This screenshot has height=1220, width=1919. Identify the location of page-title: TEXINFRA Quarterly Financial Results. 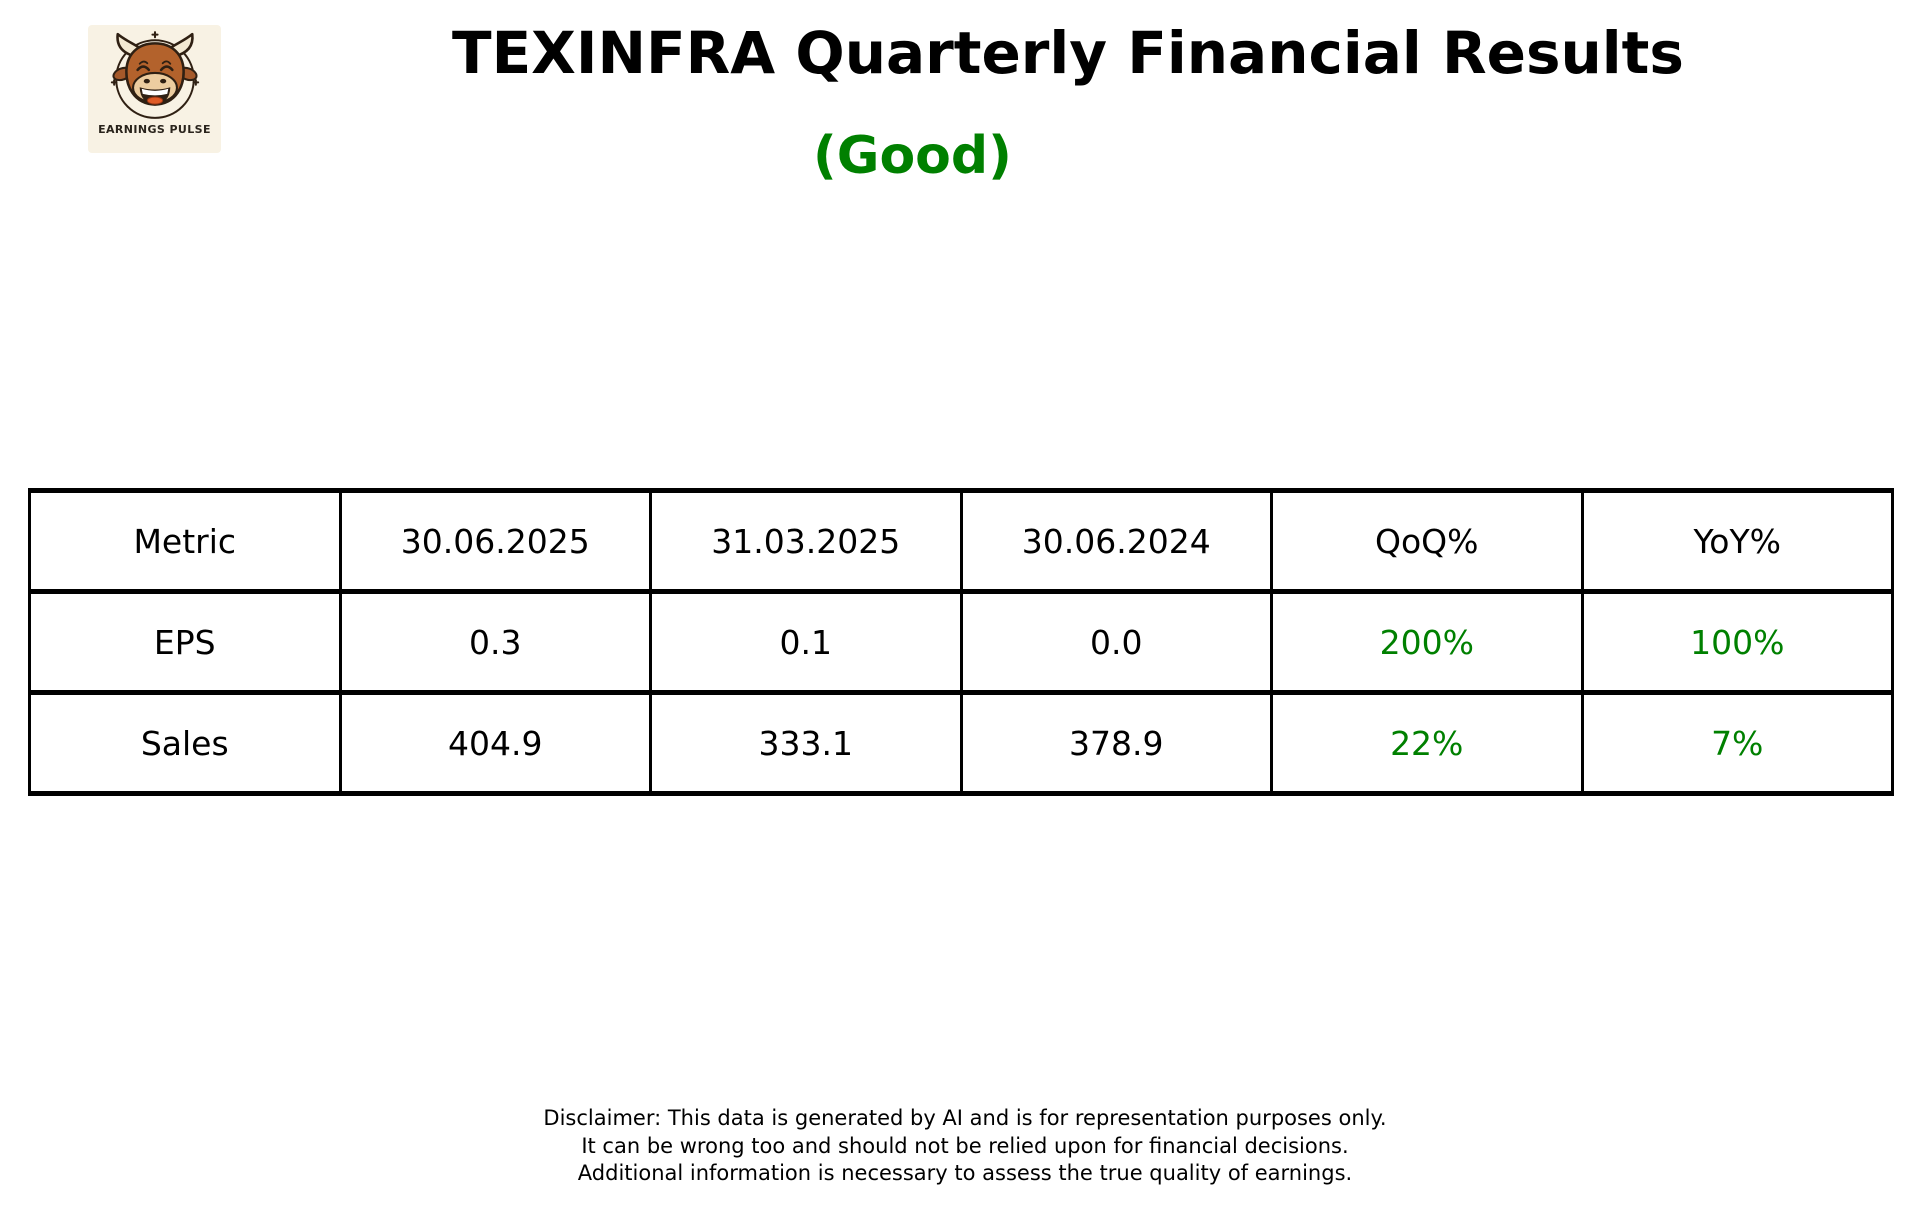
(1068, 53).